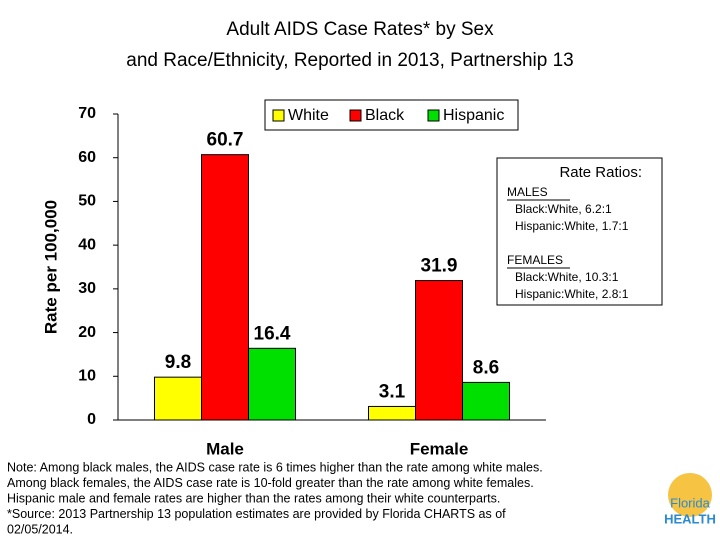  I want to click on data-label: 9.8, so click(178, 362).